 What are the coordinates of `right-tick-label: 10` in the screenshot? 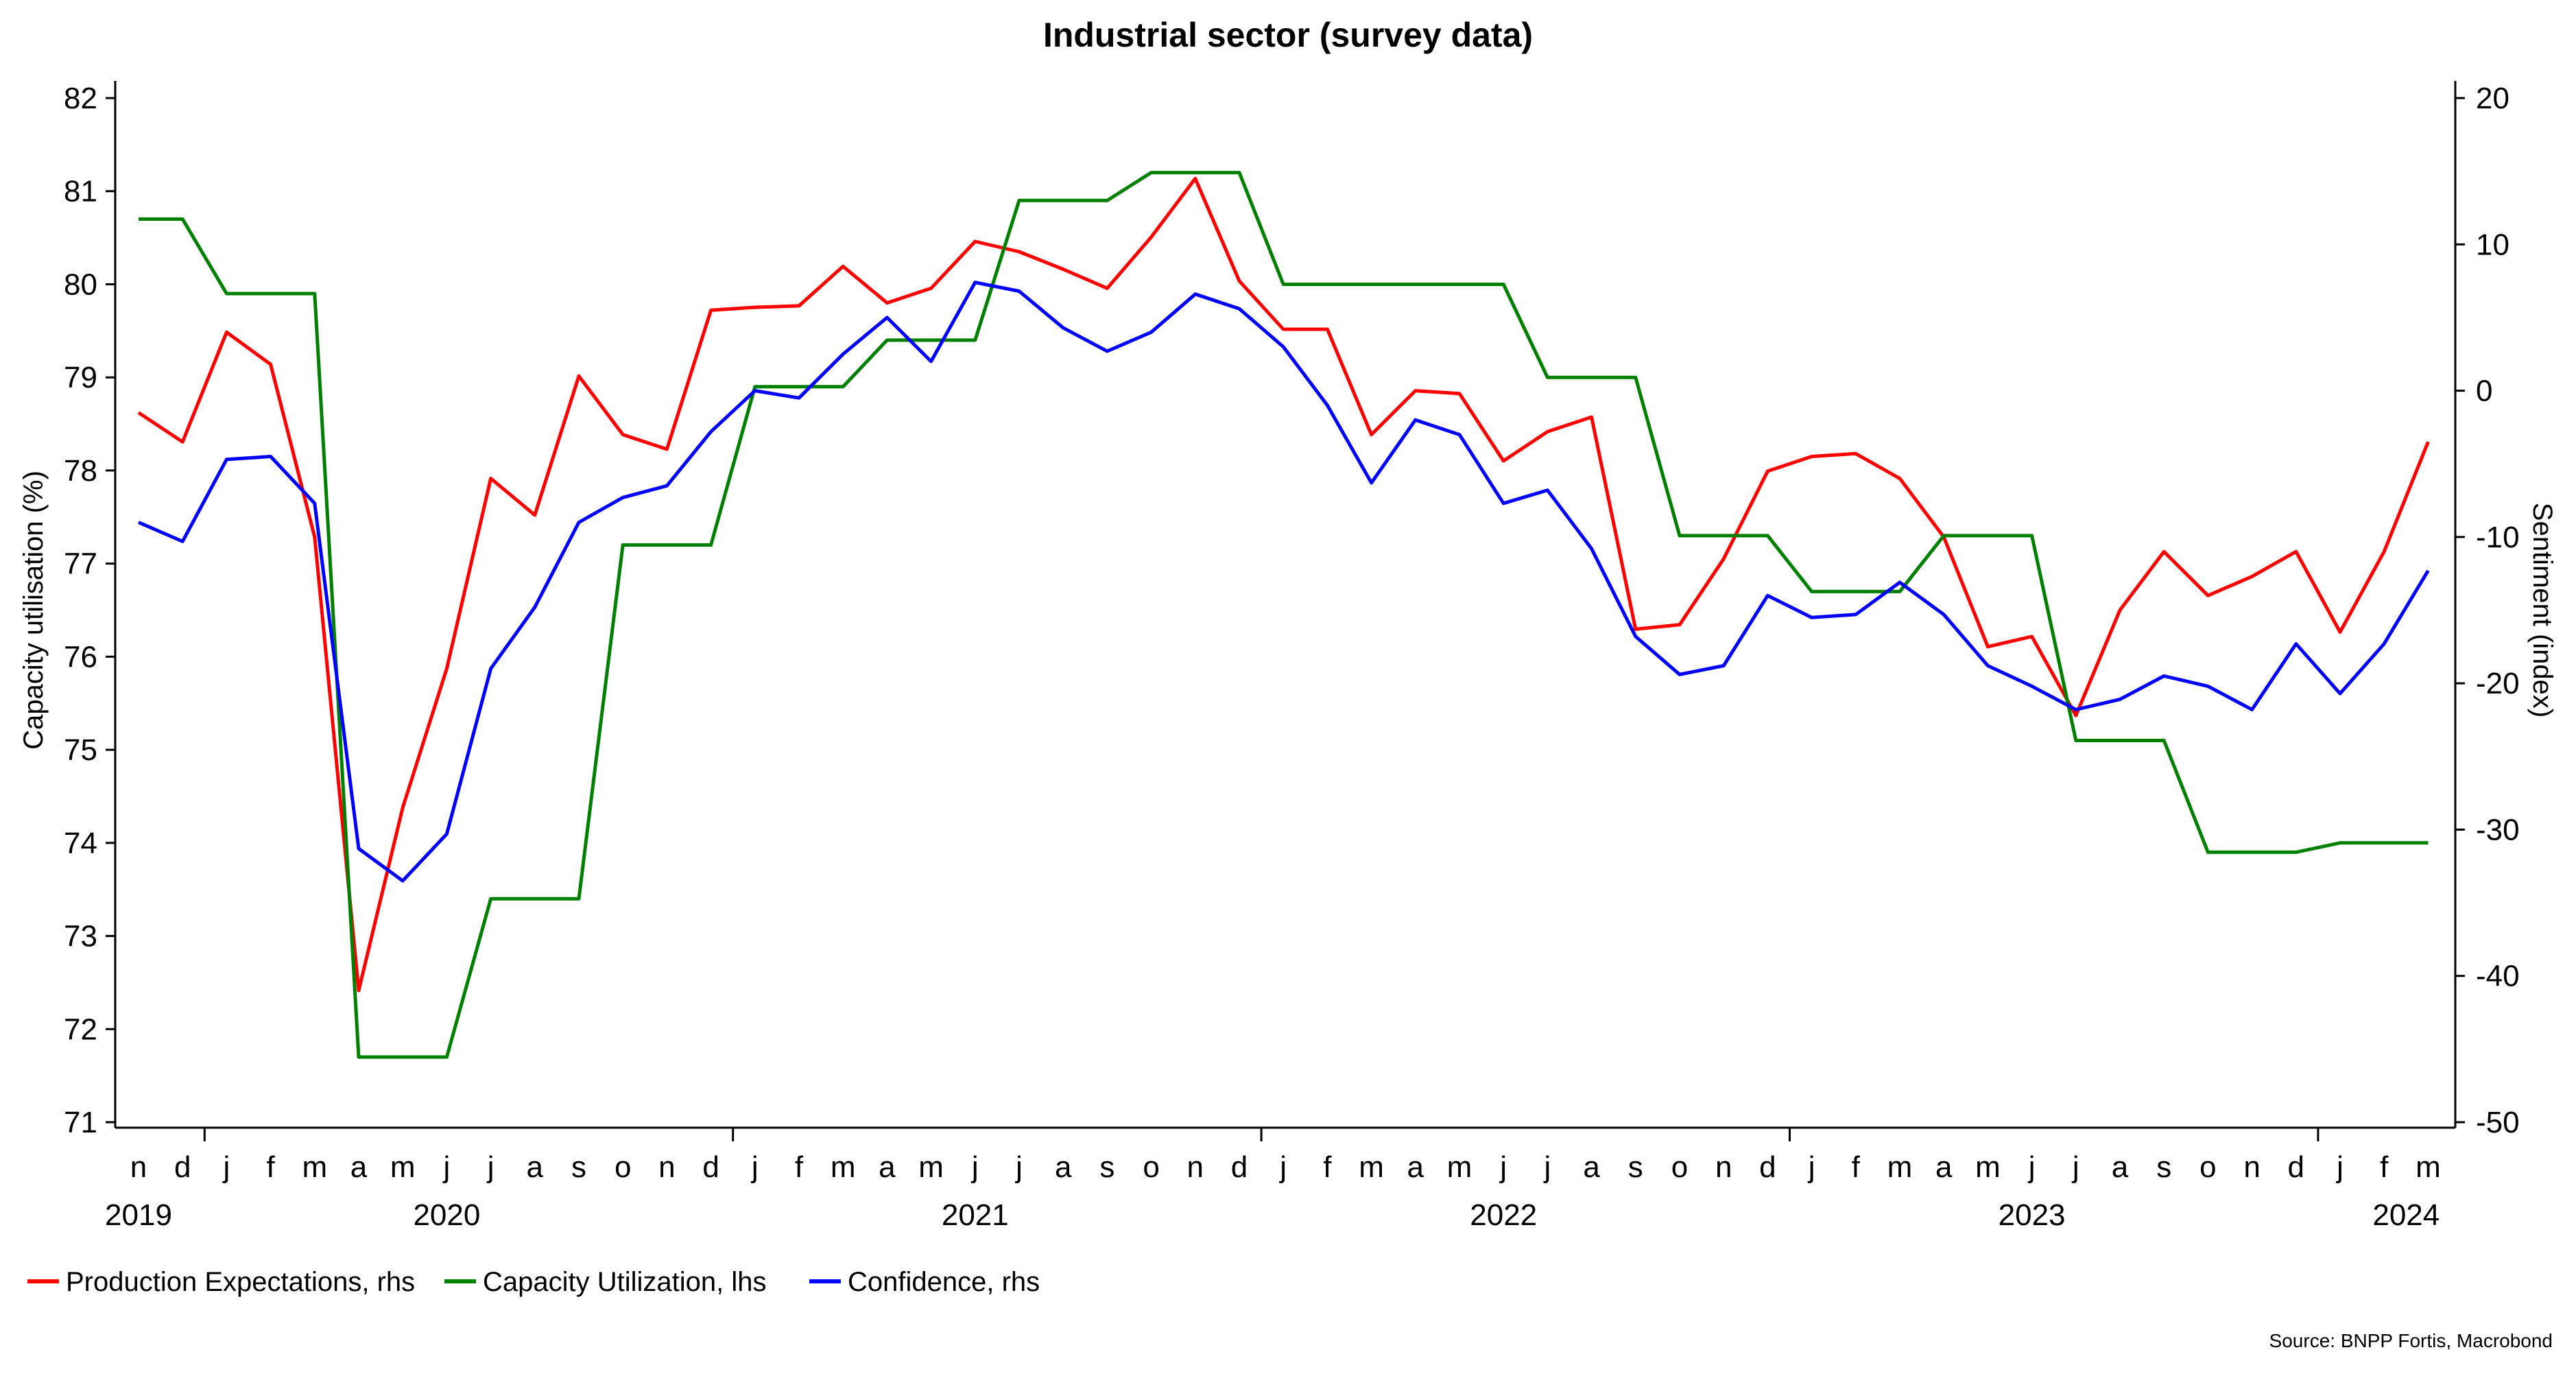 It's located at (2492, 245).